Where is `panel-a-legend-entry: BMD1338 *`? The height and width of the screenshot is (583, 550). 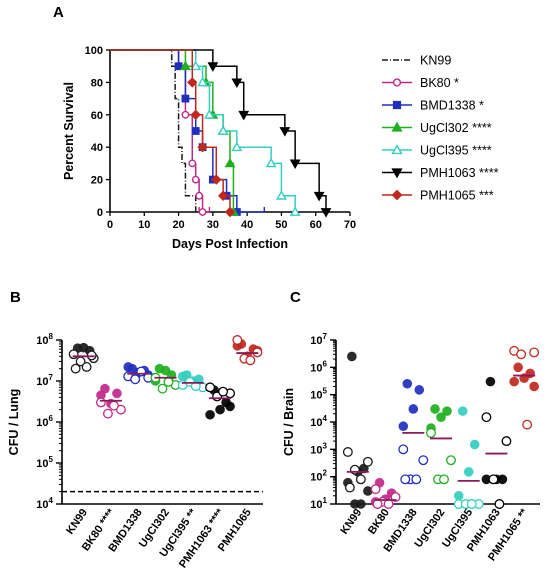 panel-a-legend-entry: BMD1338 * is located at coordinates (433, 106).